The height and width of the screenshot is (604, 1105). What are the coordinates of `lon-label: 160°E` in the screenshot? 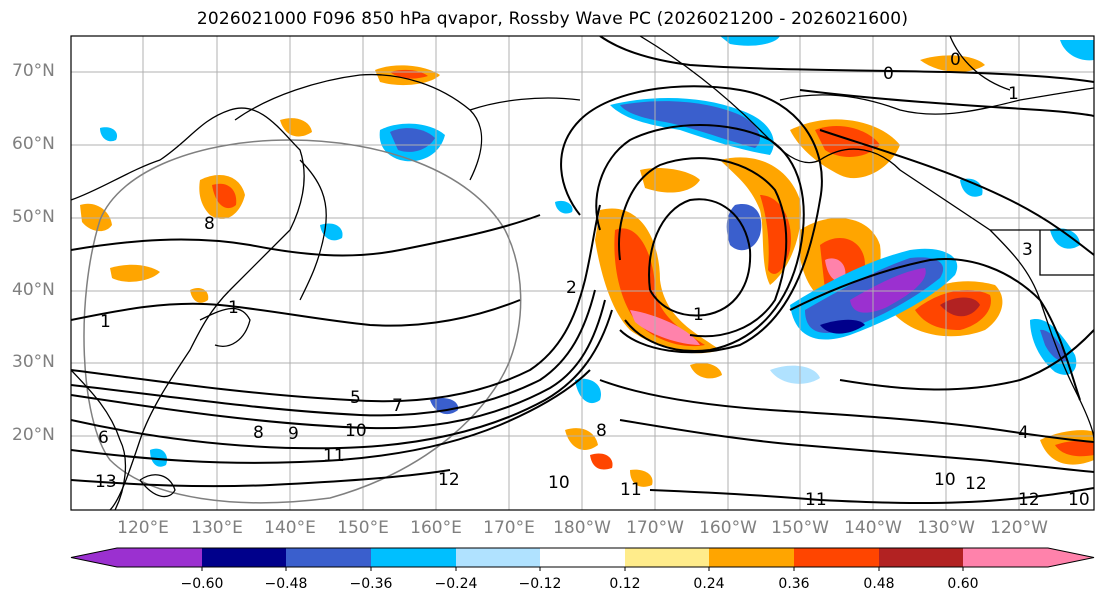 It's located at (436, 528).